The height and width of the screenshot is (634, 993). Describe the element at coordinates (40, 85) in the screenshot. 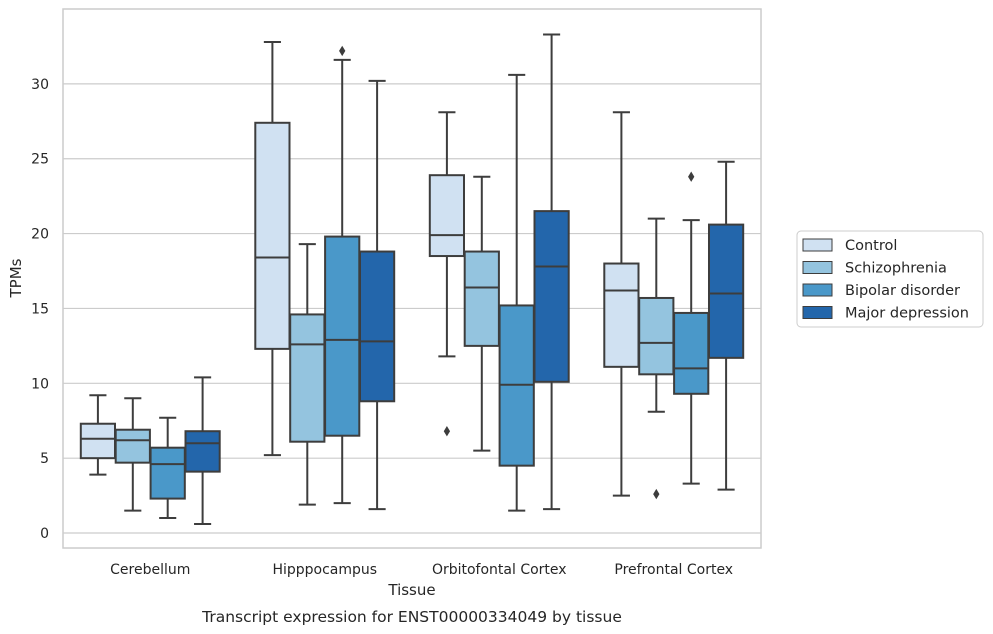

I see `y-tick-label: 30` at that location.